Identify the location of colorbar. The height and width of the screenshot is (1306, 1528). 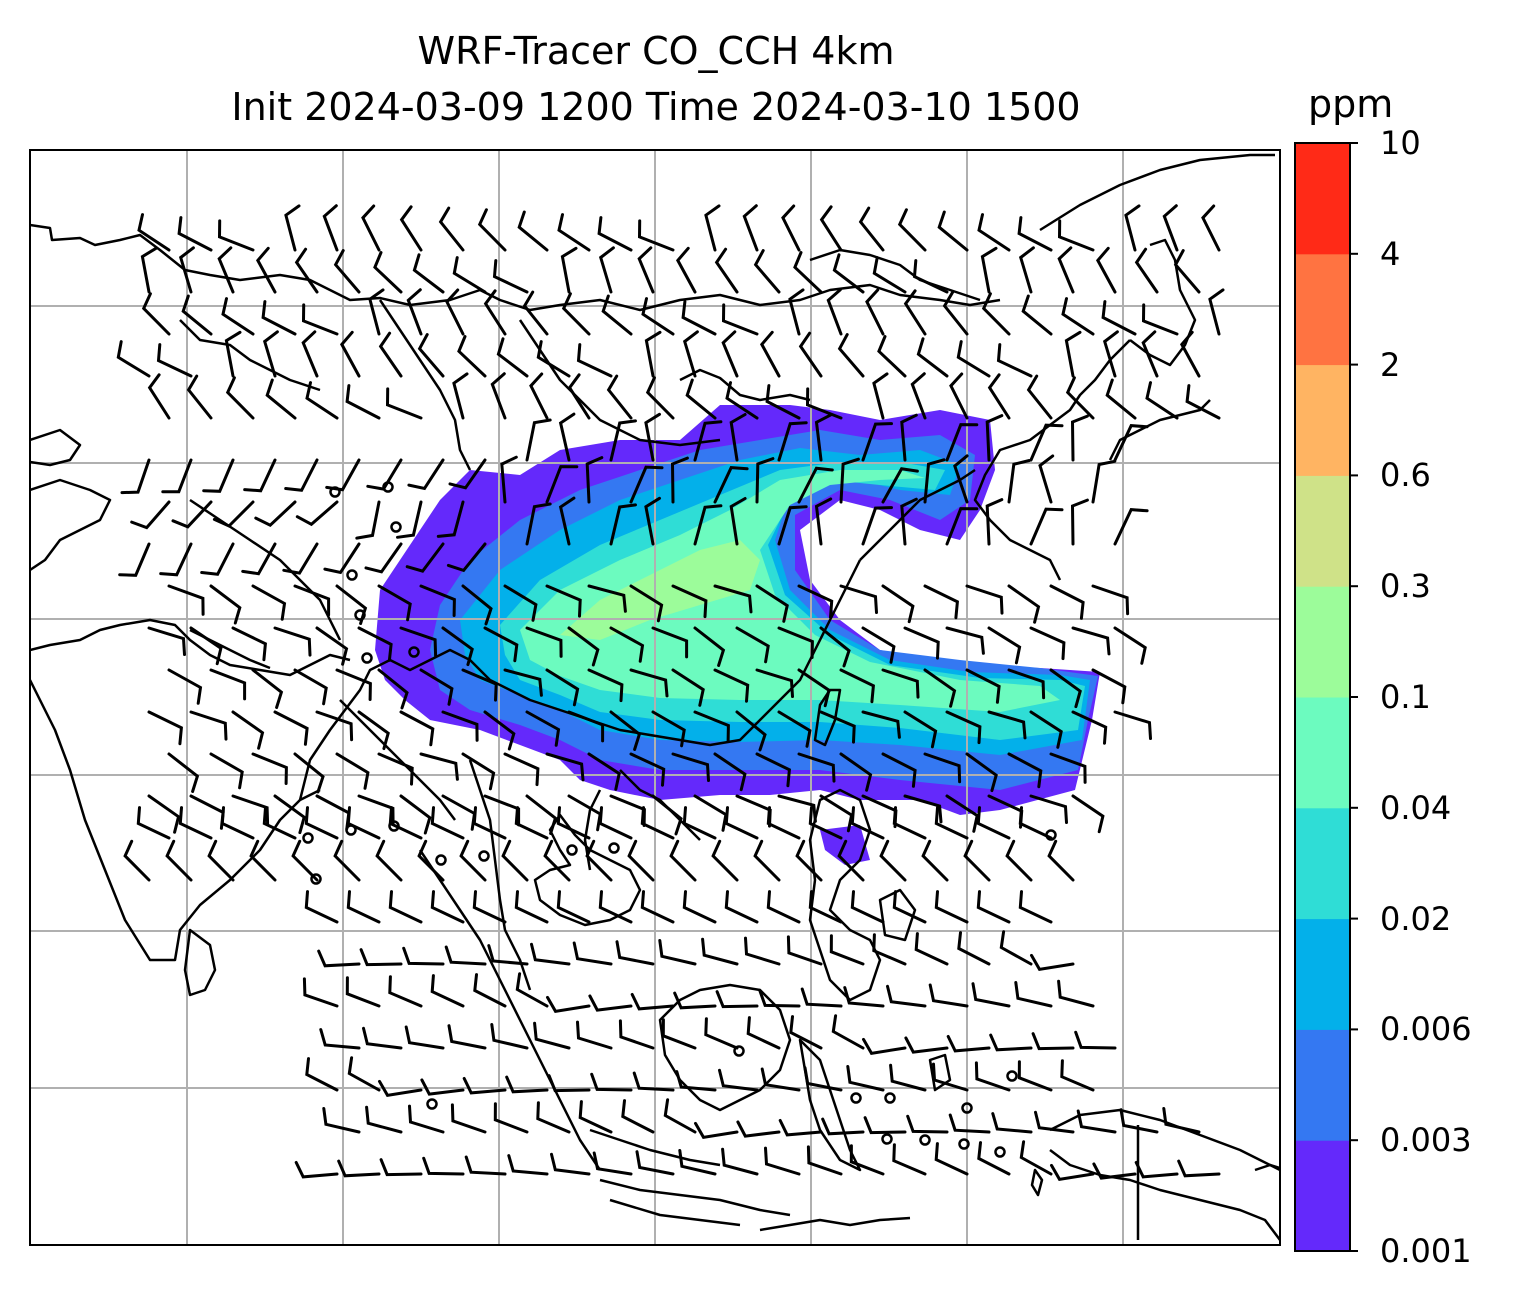
(1326, 697).